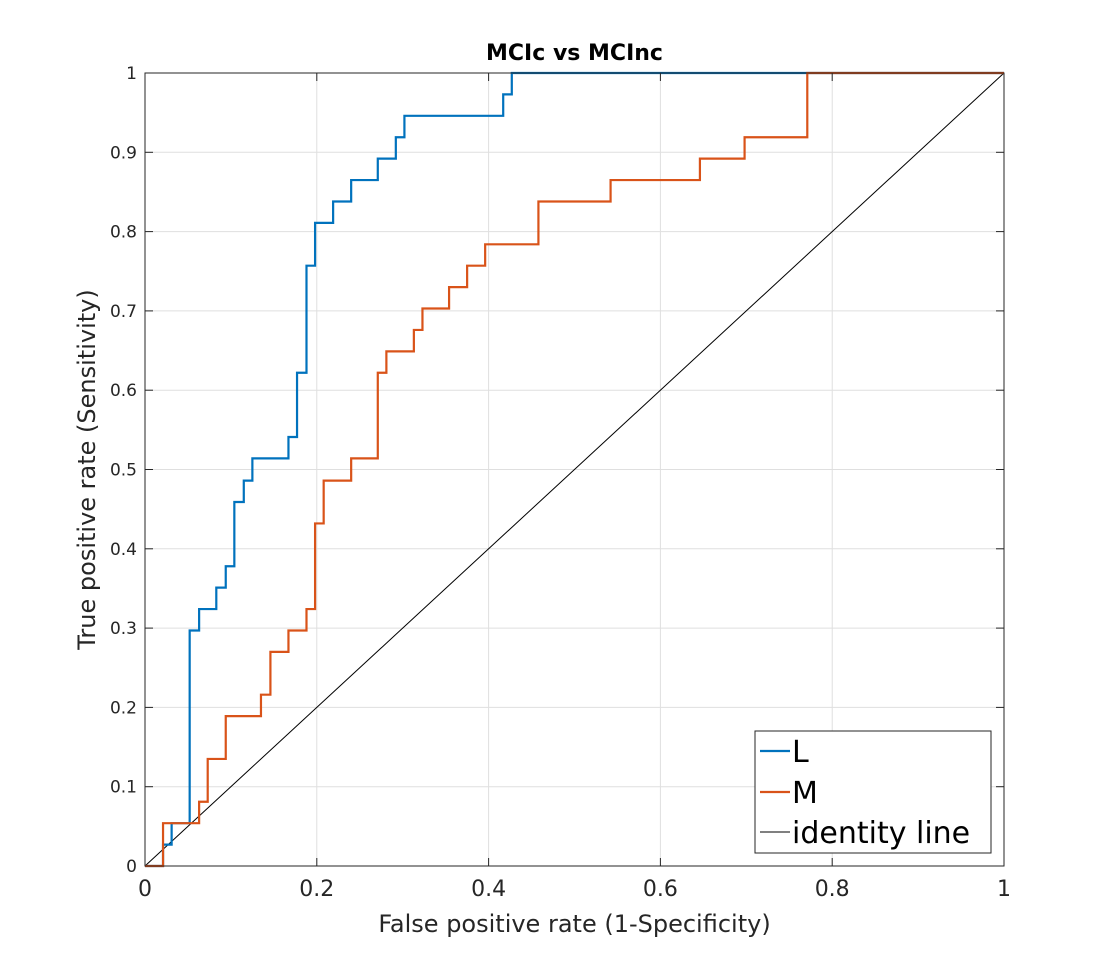  Describe the element at coordinates (123, 629) in the screenshot. I see `y-tick-label: 0.3` at that location.